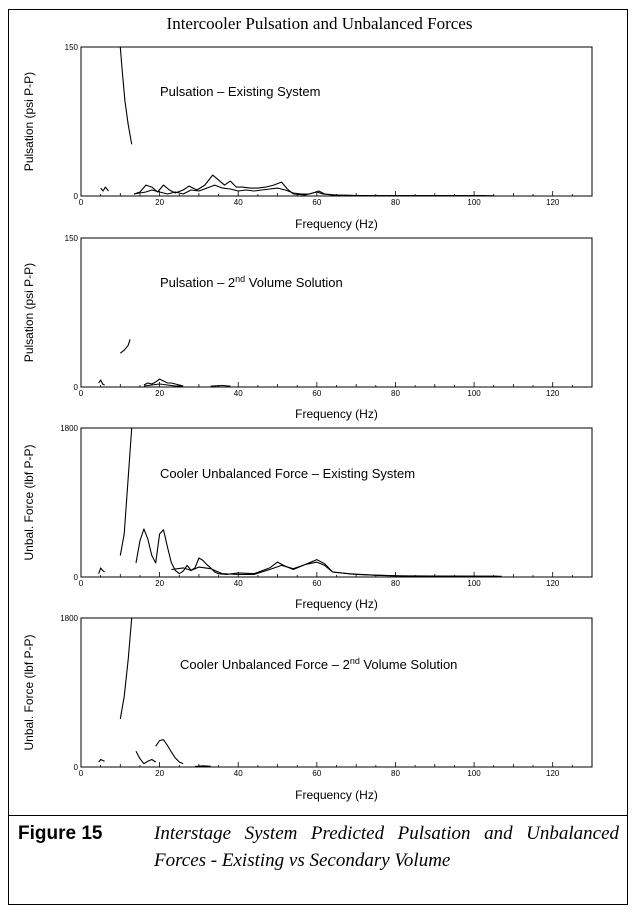 Image resolution: width=639 pixels, height=915 pixels. What do you see at coordinates (240, 91) in the screenshot?
I see `plot-title: Pulsation – Existing System` at bounding box center [240, 91].